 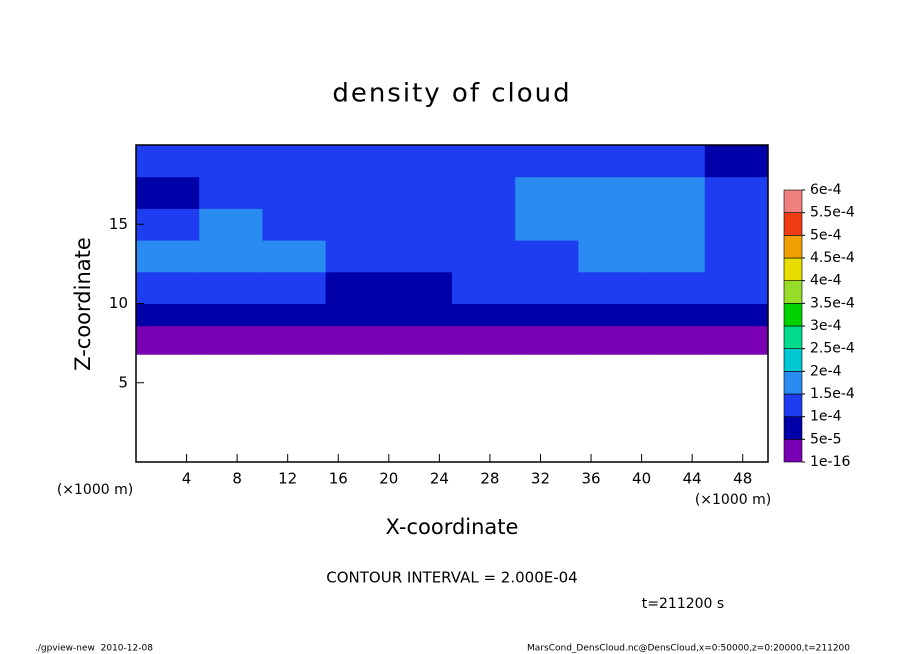 What do you see at coordinates (451, 578) in the screenshot?
I see `contour-note: CONTOUR INTERVAL = 2.000E-04` at bounding box center [451, 578].